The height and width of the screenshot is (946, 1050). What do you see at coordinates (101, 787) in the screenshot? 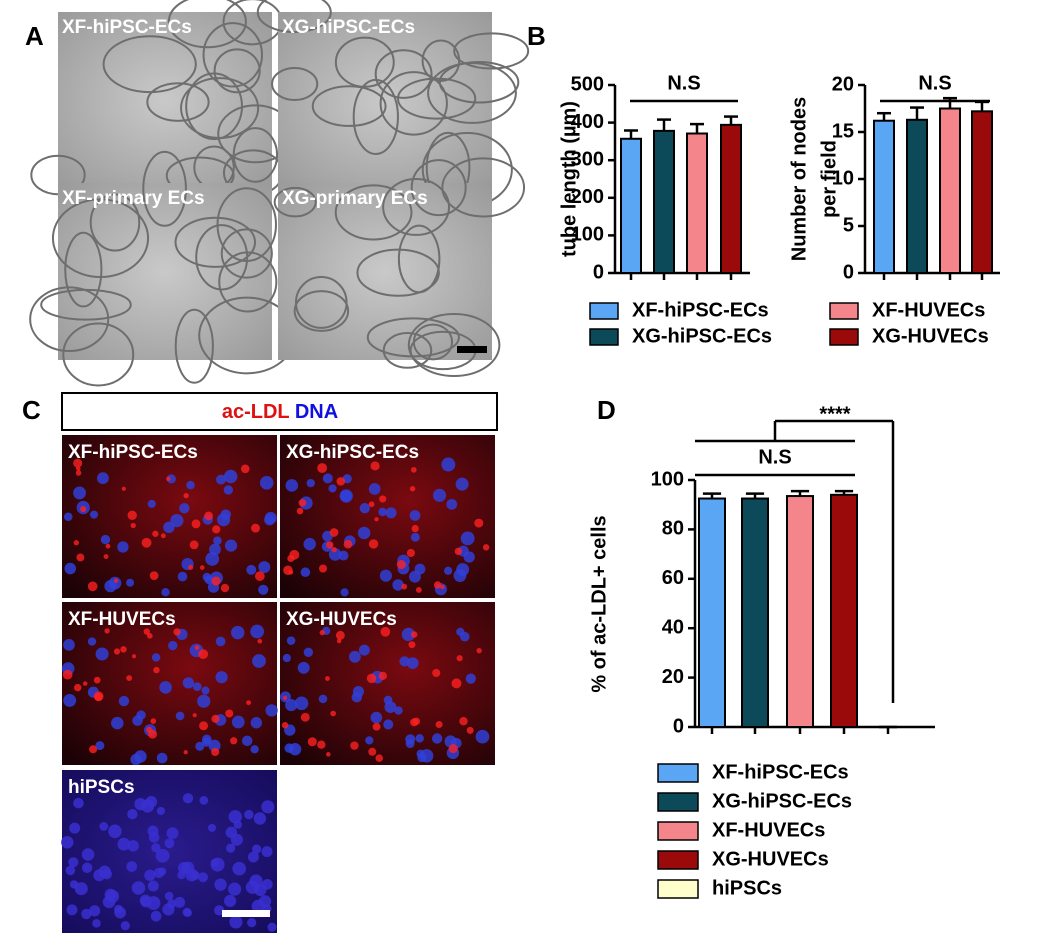
I see `image-caption: hiPSCs` at bounding box center [101, 787].